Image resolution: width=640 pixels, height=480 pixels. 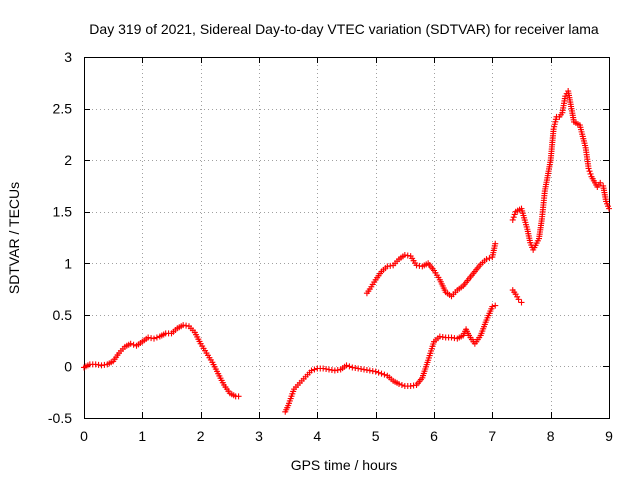 What do you see at coordinates (142, 436) in the screenshot?
I see `x-tick-label: 1` at bounding box center [142, 436].